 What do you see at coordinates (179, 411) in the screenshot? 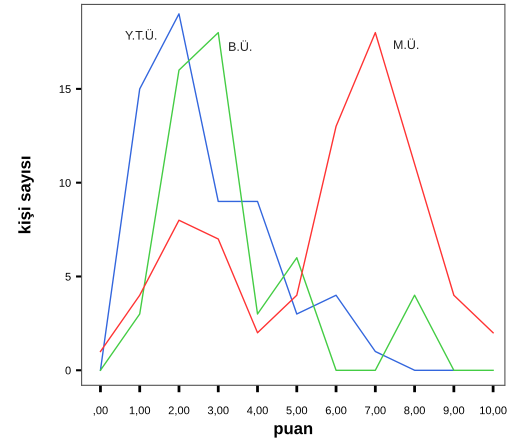
I see `x-tick-label: 2,00` at bounding box center [179, 411].